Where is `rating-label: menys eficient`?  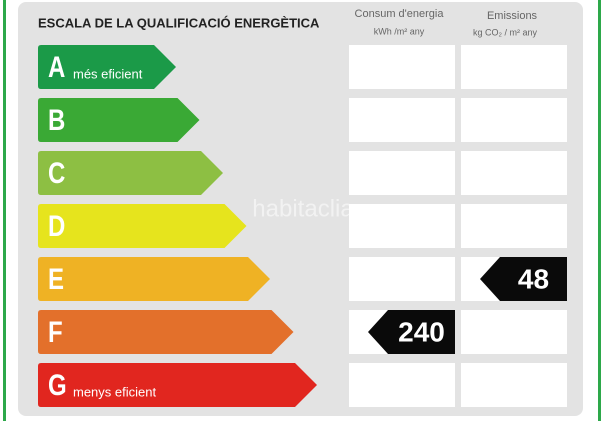
rating-label: menys eficient is located at coordinates (114, 391).